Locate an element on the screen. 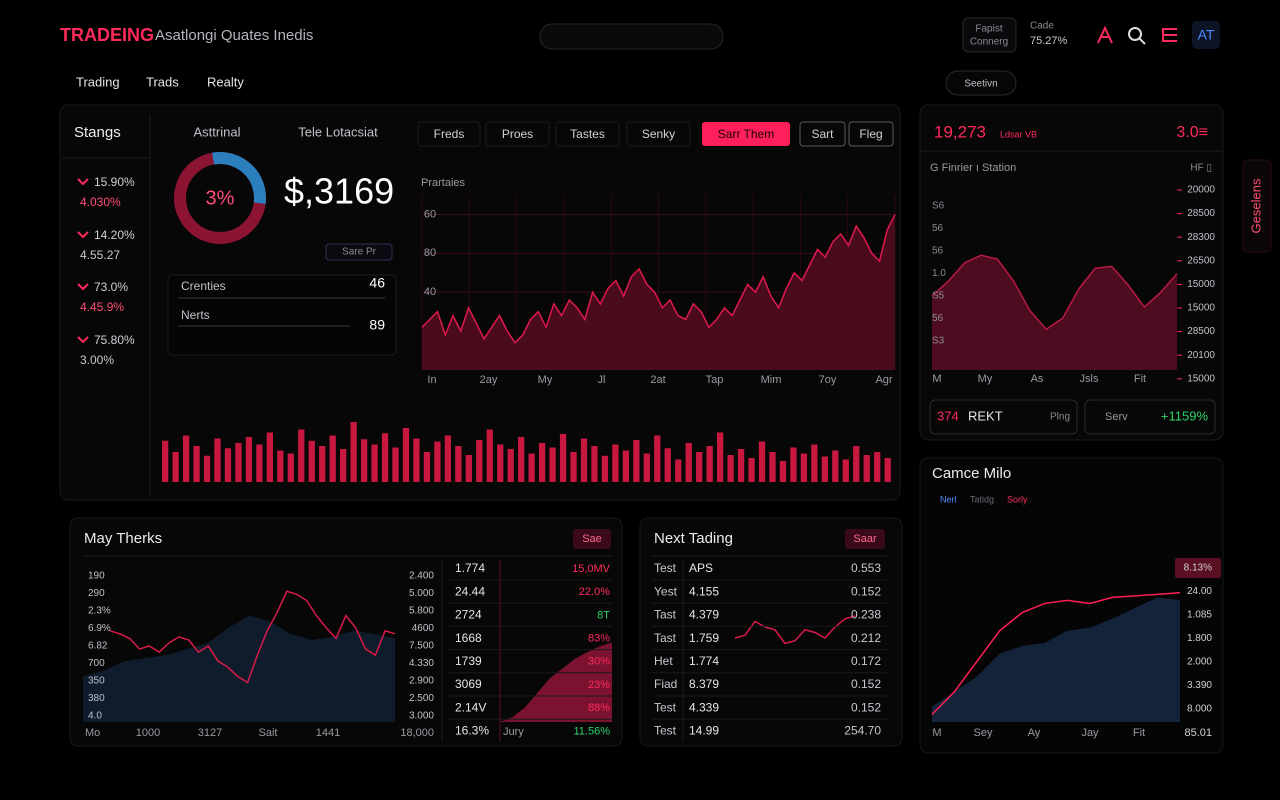 Image resolution: width=1280 pixels, height=800 pixels. panel-button-label: Saar is located at coordinates (865, 539).